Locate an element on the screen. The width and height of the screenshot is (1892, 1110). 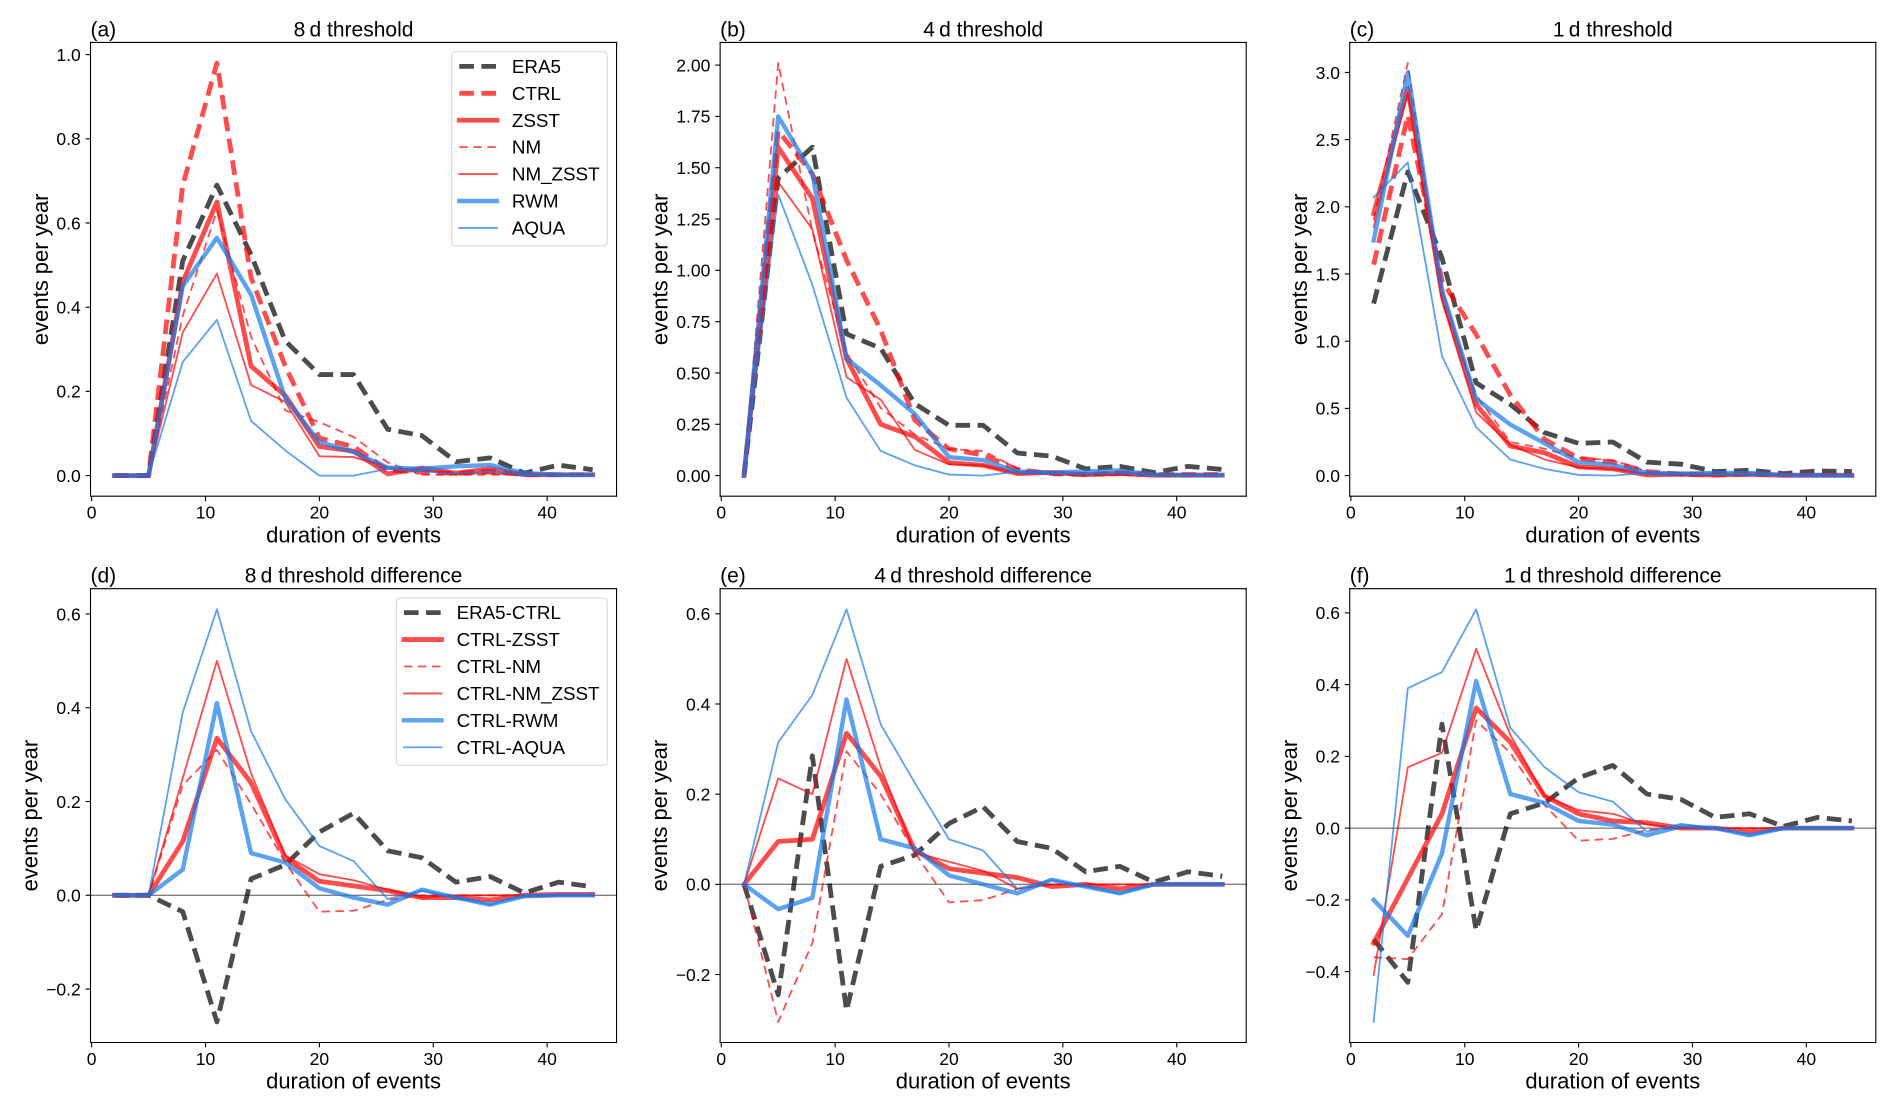
svg-text: ZSST is located at coordinates (536, 120).